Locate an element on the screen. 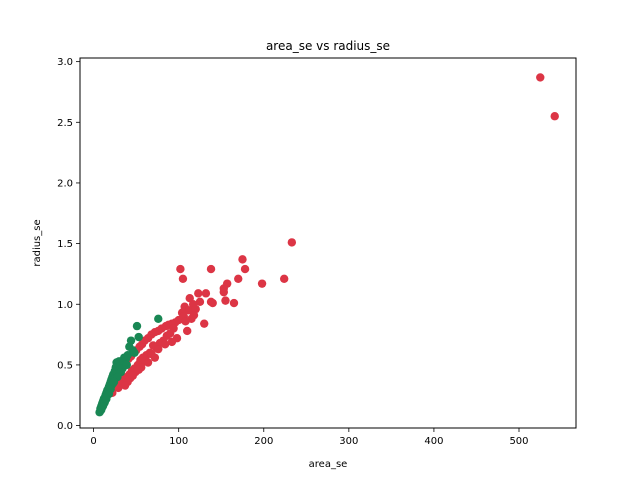 Image resolution: width=640 pixels, height=480 pixels. y-tick-label-2: 1.0 is located at coordinates (65, 305).